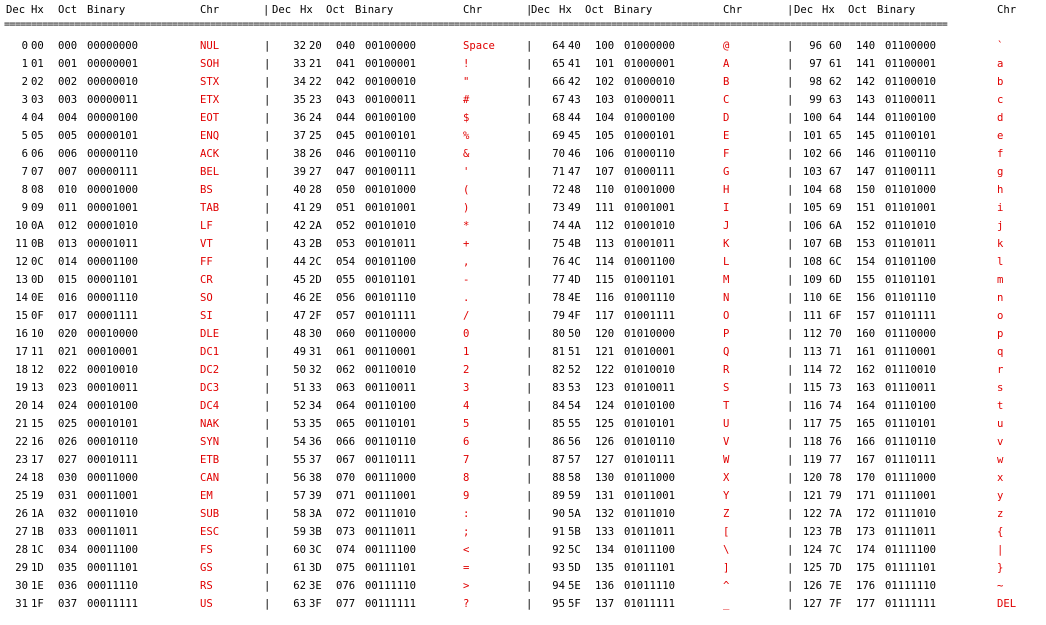 The width and height of the screenshot is (1046, 625). I want to click on char-value: ?, so click(466, 604).